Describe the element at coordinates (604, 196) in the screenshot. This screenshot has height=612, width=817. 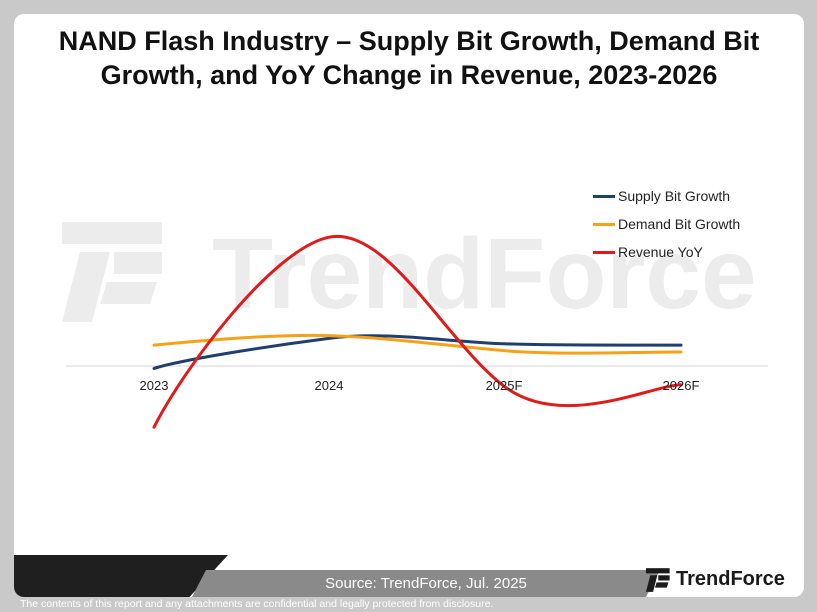
I see `legend-swatch-supply` at that location.